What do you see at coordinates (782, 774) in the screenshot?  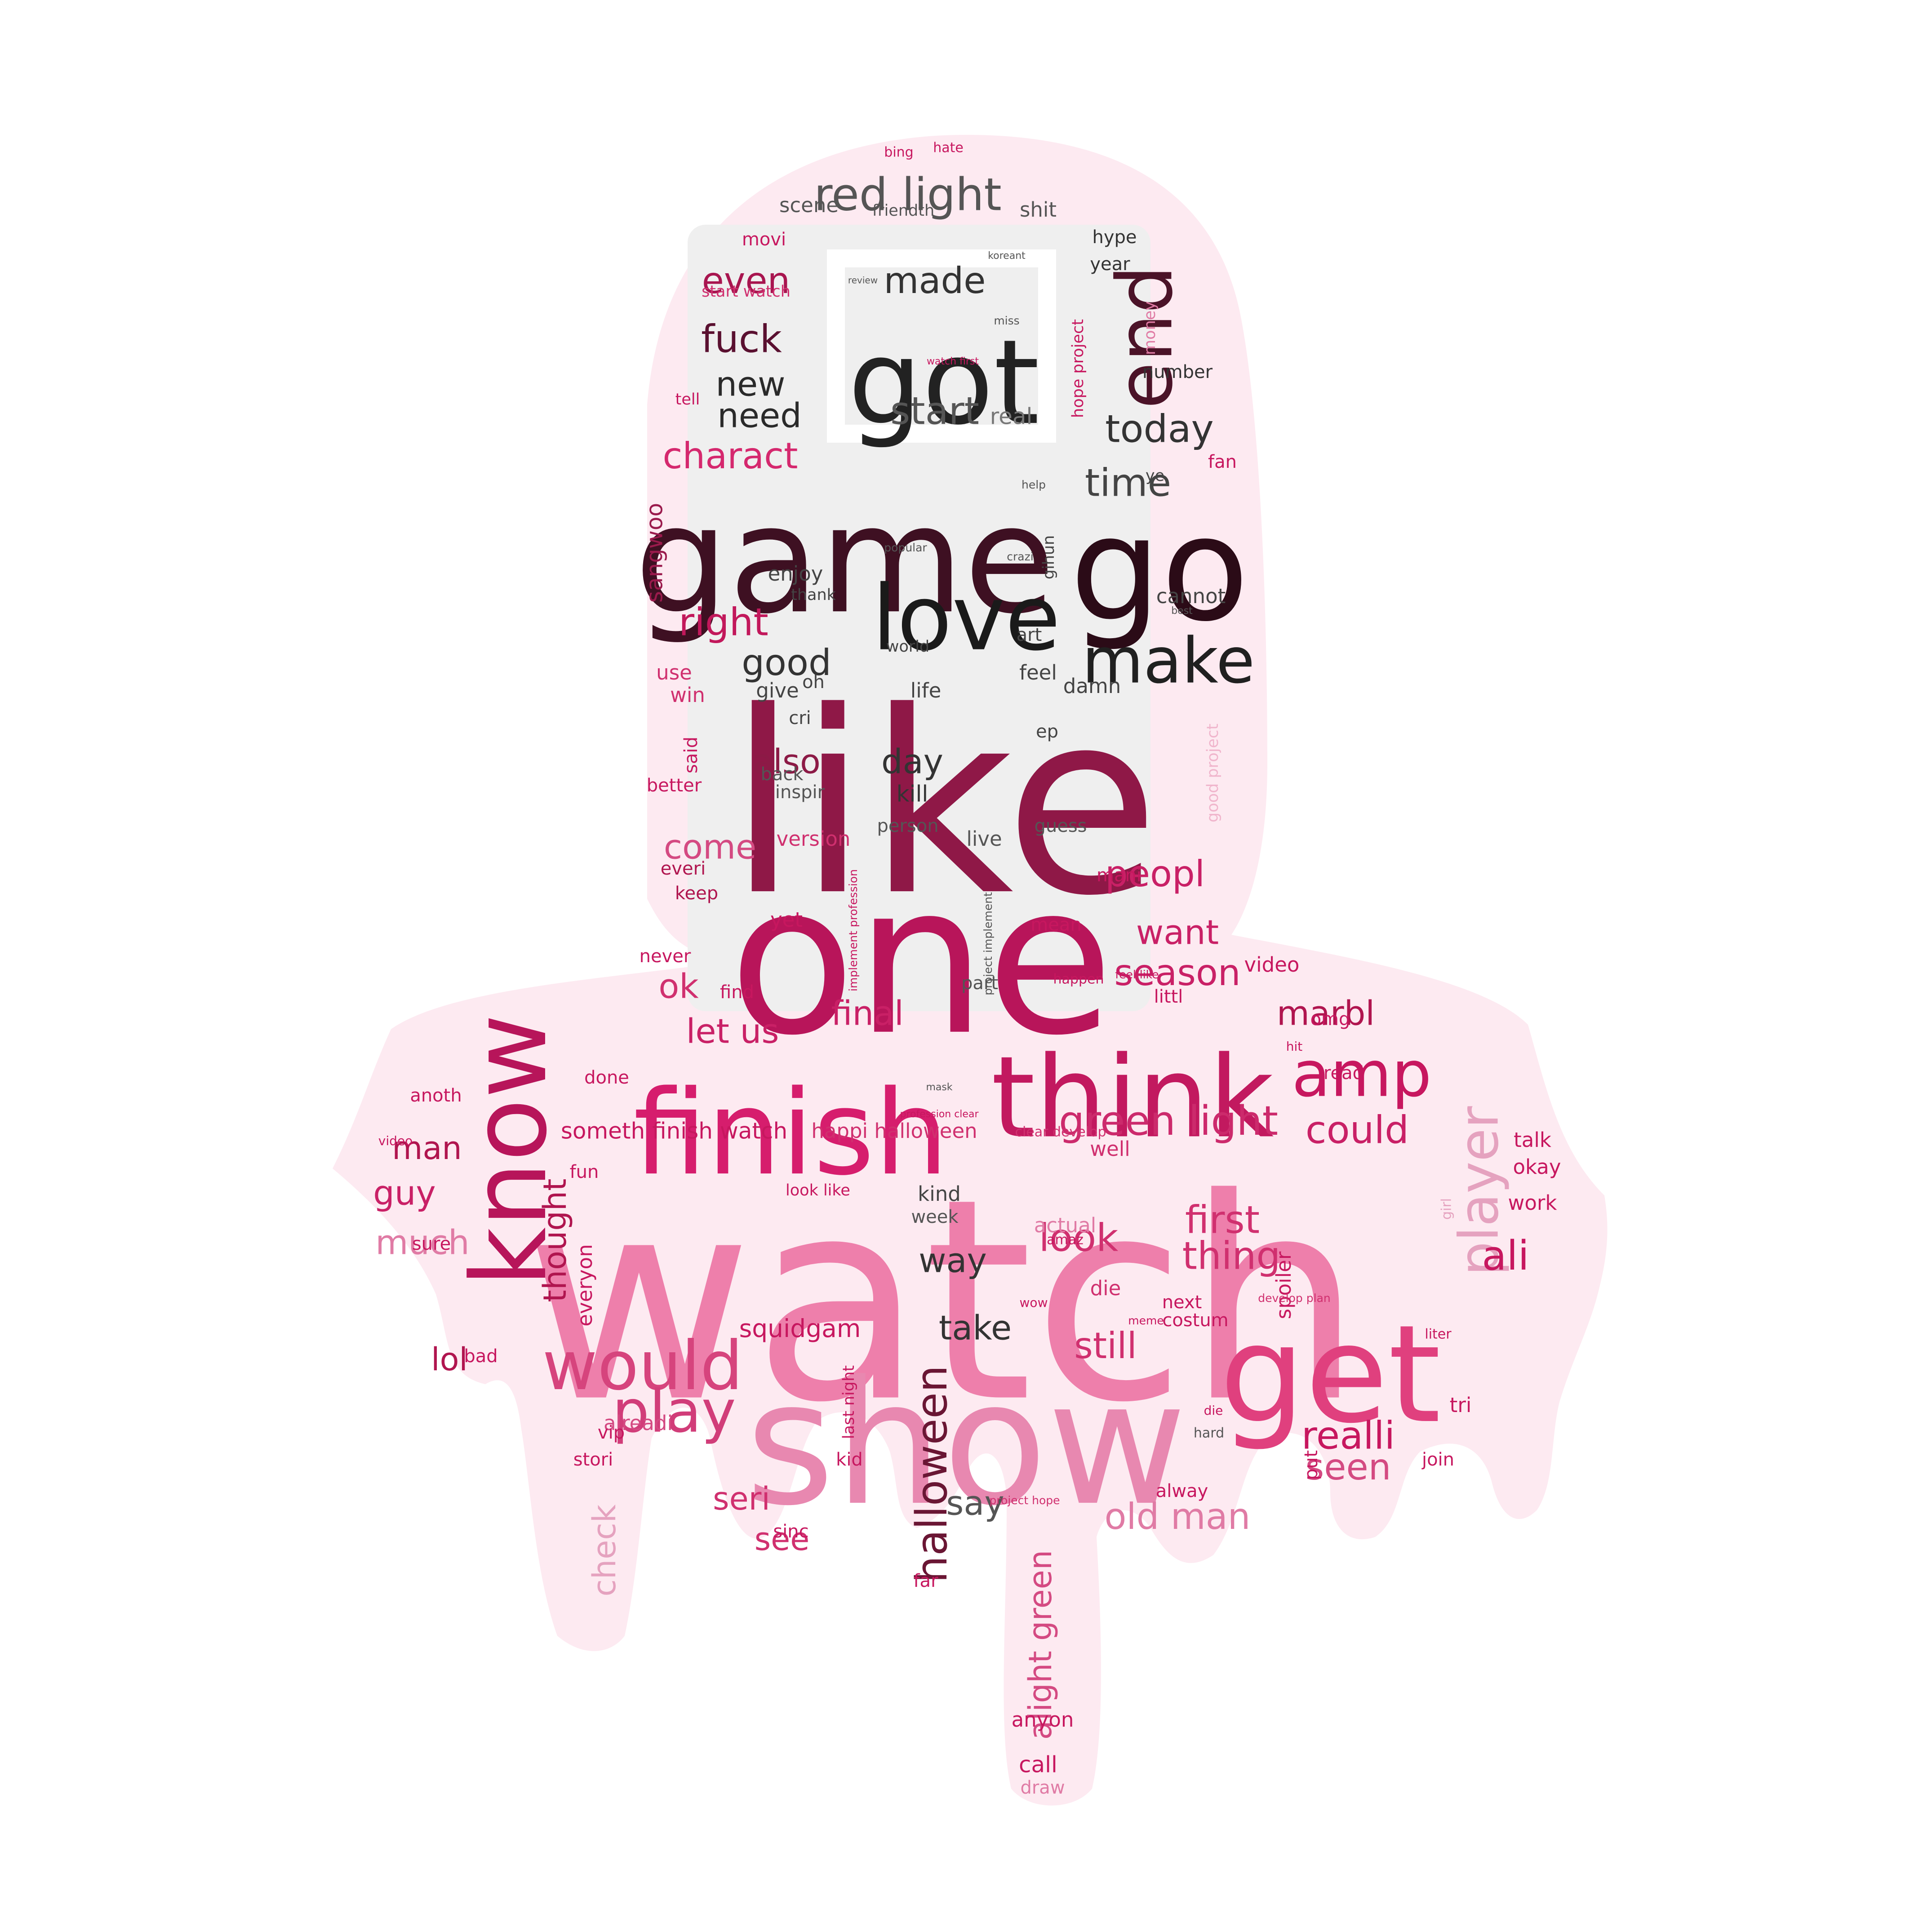 I see `cloud-word: back` at bounding box center [782, 774].